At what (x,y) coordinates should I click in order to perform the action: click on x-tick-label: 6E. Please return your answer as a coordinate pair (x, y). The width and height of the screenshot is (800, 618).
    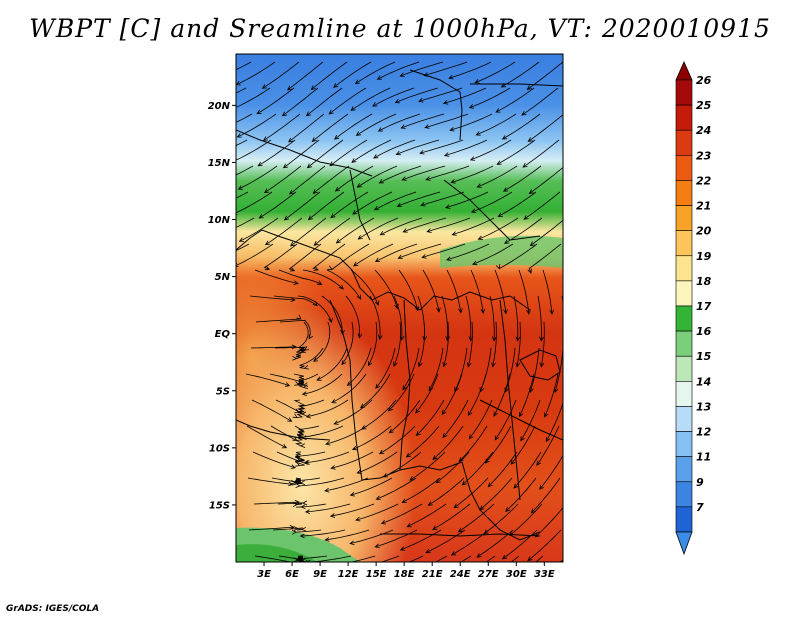
    Looking at the image, I should click on (292, 574).